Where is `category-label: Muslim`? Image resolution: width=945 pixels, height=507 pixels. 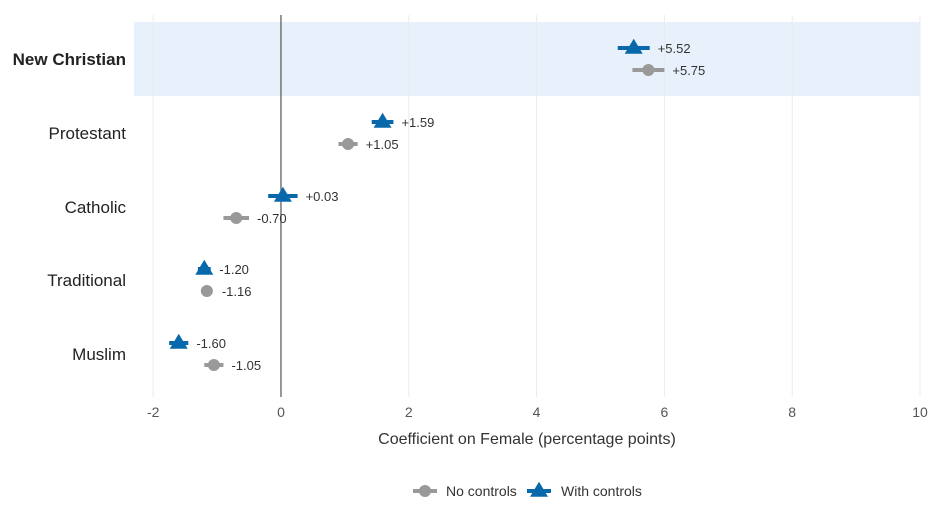 category-label: Muslim is located at coordinates (99, 354).